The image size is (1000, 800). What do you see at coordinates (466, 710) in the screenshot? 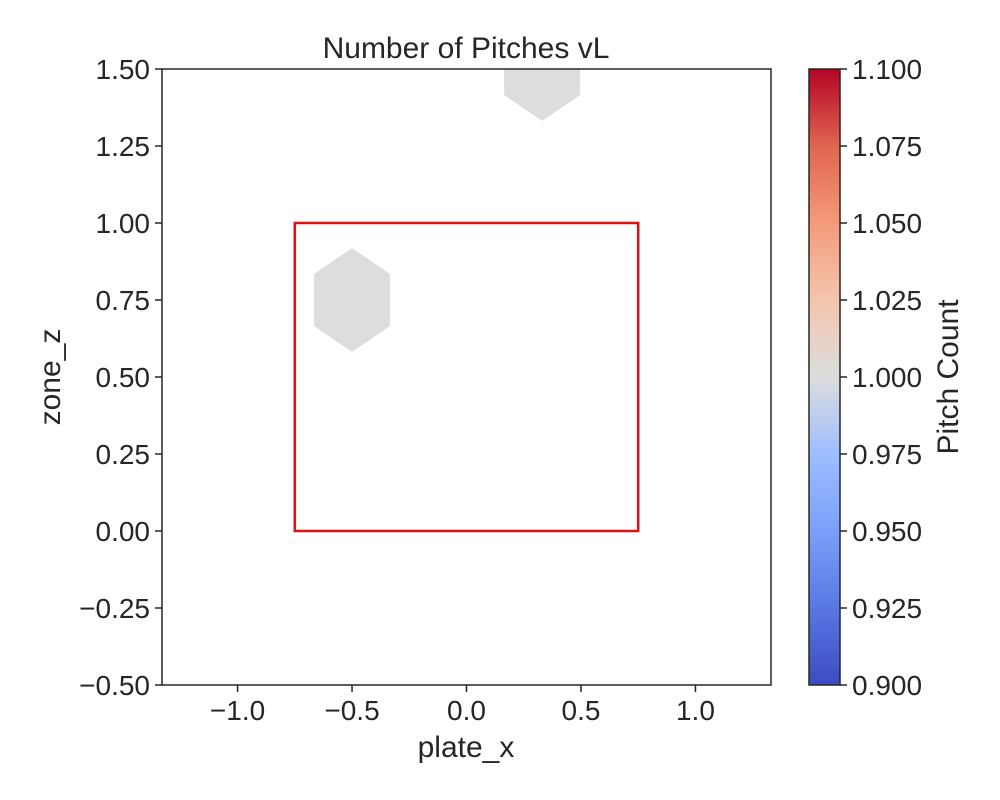
I see `x-tick-label: 0.0` at bounding box center [466, 710].